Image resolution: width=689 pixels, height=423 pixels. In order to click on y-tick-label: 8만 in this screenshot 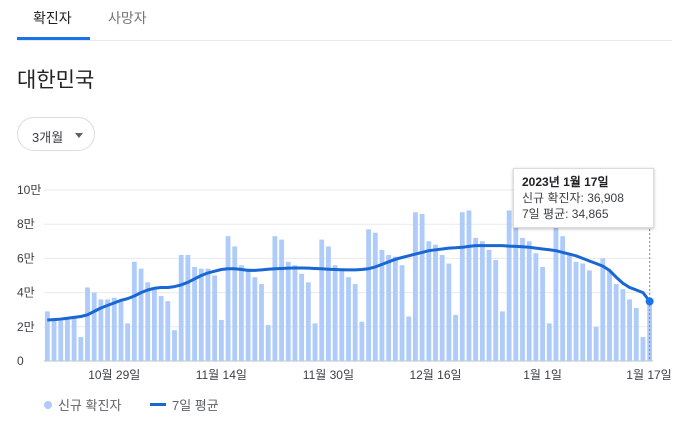, I will do `click(26, 224)`.